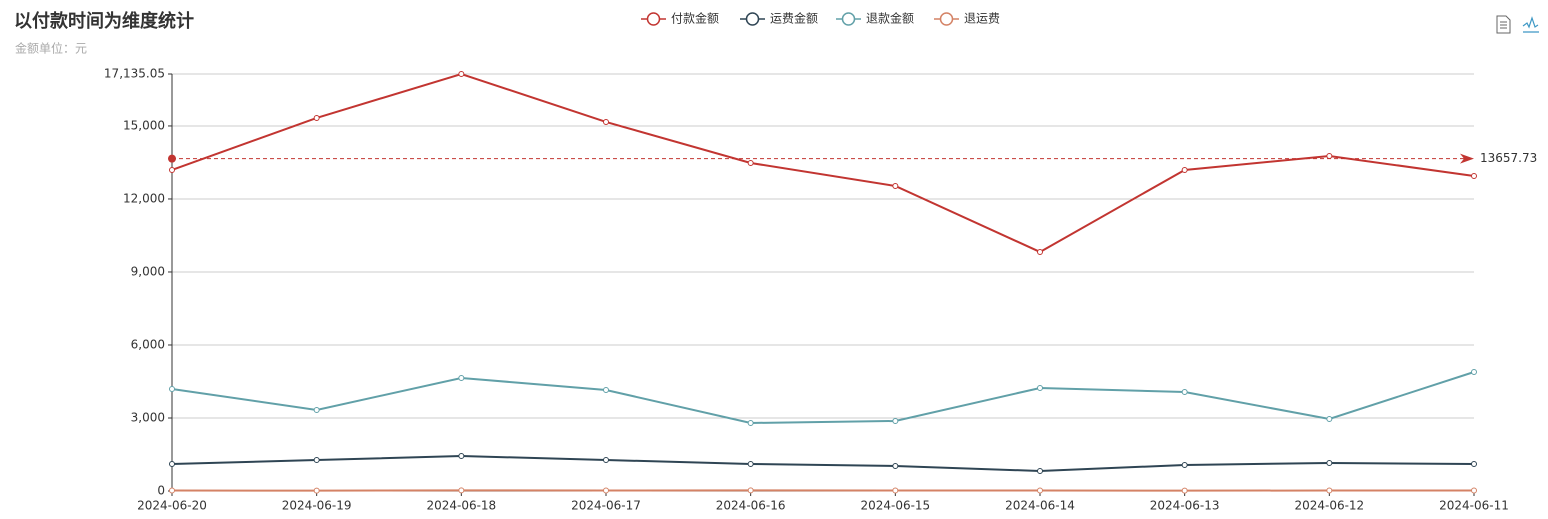 The width and height of the screenshot is (1548, 519). Describe the element at coordinates (1467, 158) in the screenshot. I see `average-arrow` at that location.